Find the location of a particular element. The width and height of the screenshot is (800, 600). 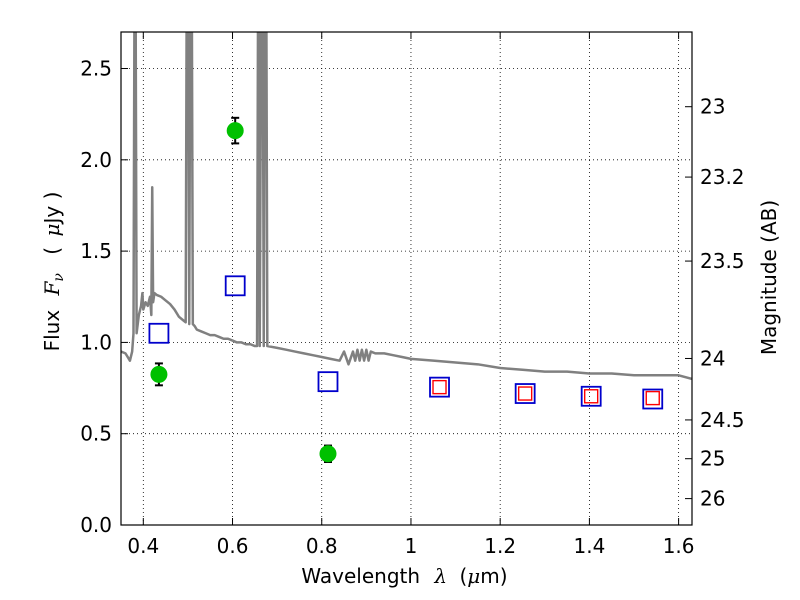

y-tick-label: 1.0 is located at coordinates (96, 342).